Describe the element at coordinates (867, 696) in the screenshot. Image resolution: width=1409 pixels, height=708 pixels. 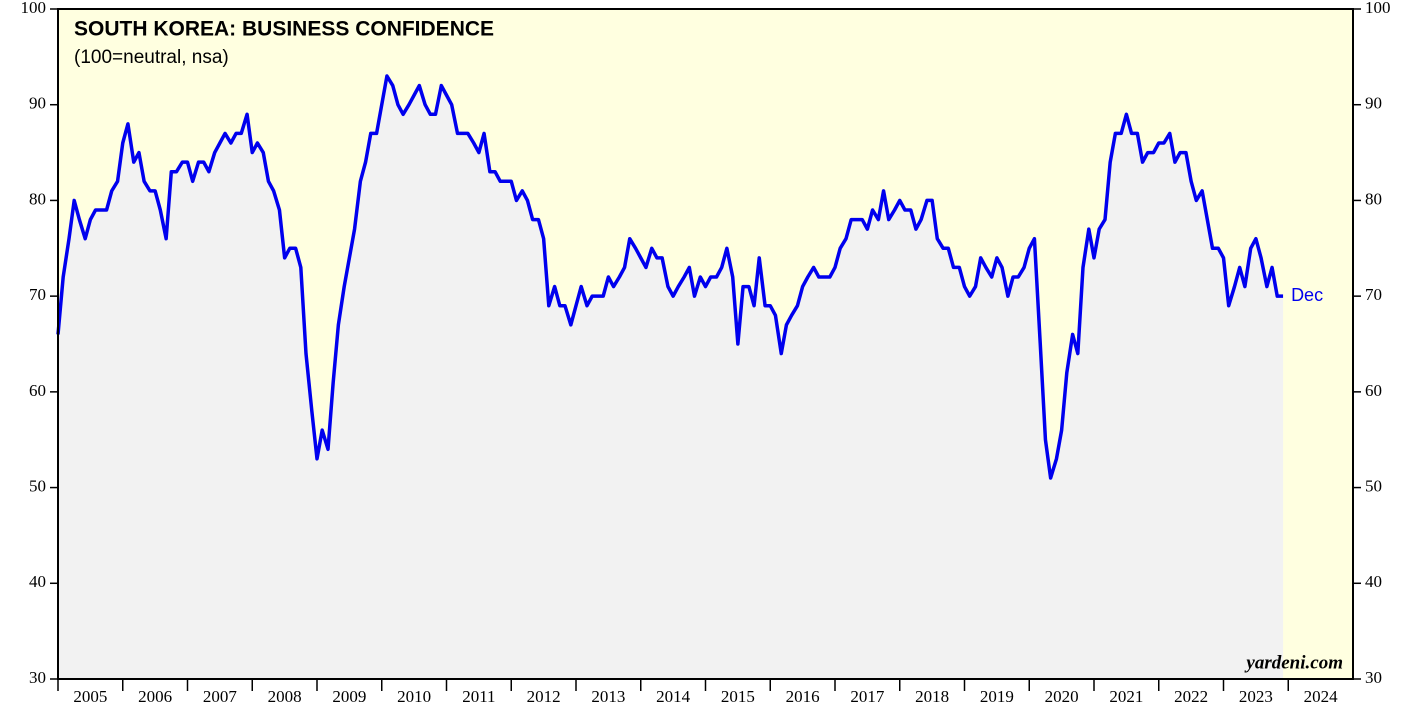
I see `x-tick-label: 2017` at that location.